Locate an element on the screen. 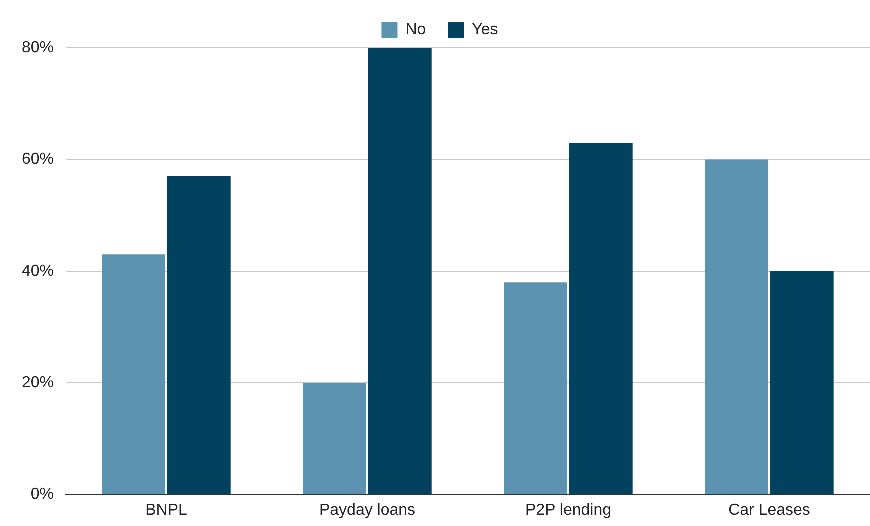 This screenshot has height=526, width=870. legend-label: Yes is located at coordinates (485, 29).